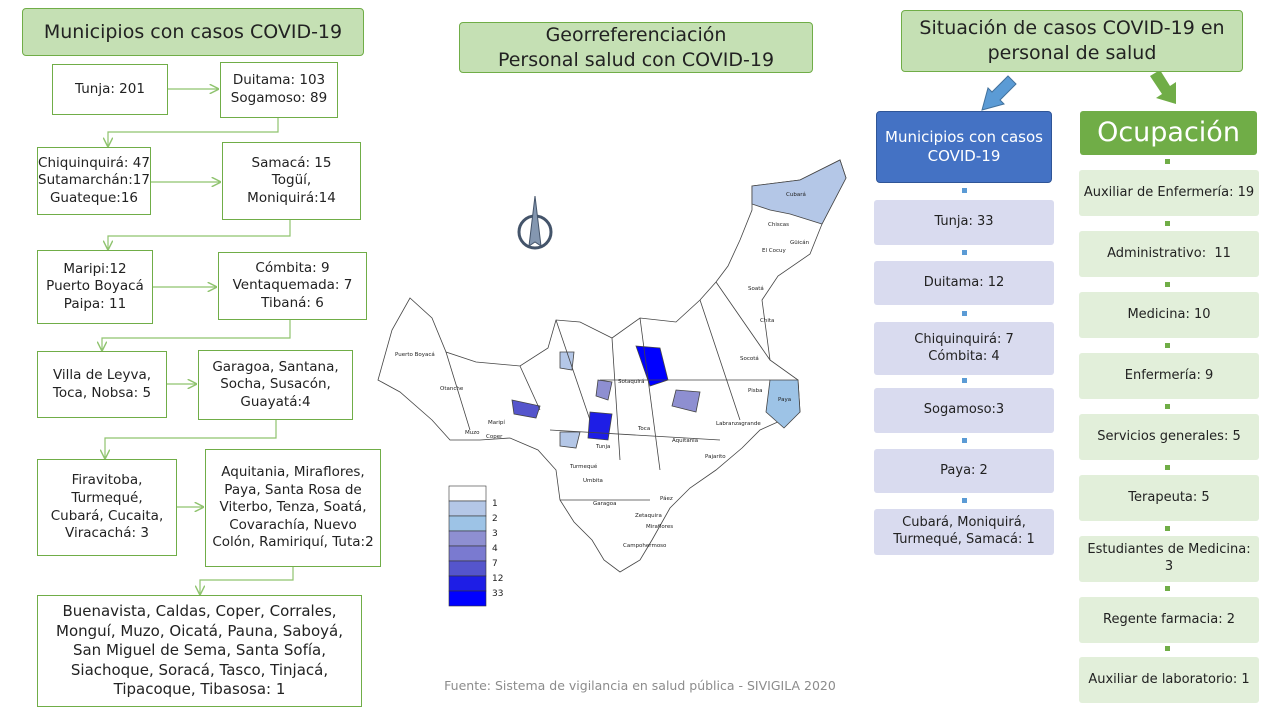 Image resolution: width=1280 pixels, height=720 pixels. Describe the element at coordinates (495, 504) in the screenshot. I see `legend-label: 1` at that location.